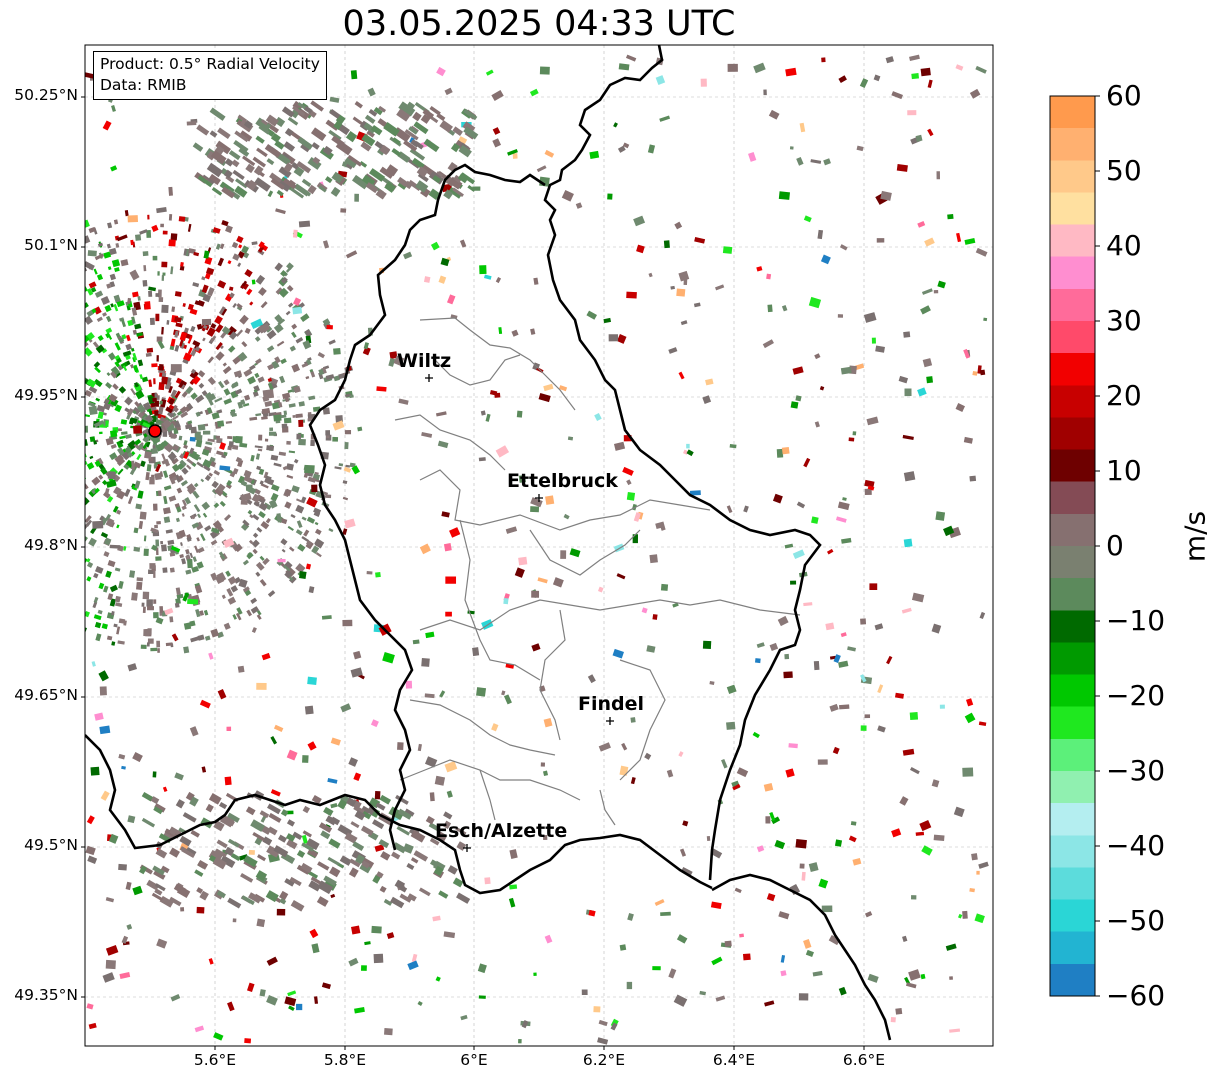 The image size is (1207, 1081). What do you see at coordinates (345, 1060) in the screenshot?
I see `lon-label: 5.8°E` at bounding box center [345, 1060].